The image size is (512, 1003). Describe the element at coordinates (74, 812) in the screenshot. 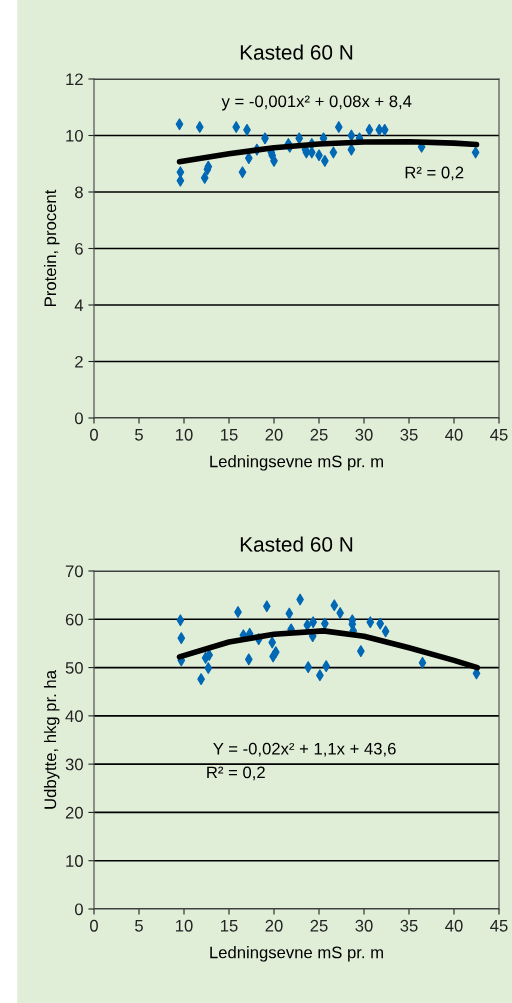

I see `y-tick-label: 20` at that location.